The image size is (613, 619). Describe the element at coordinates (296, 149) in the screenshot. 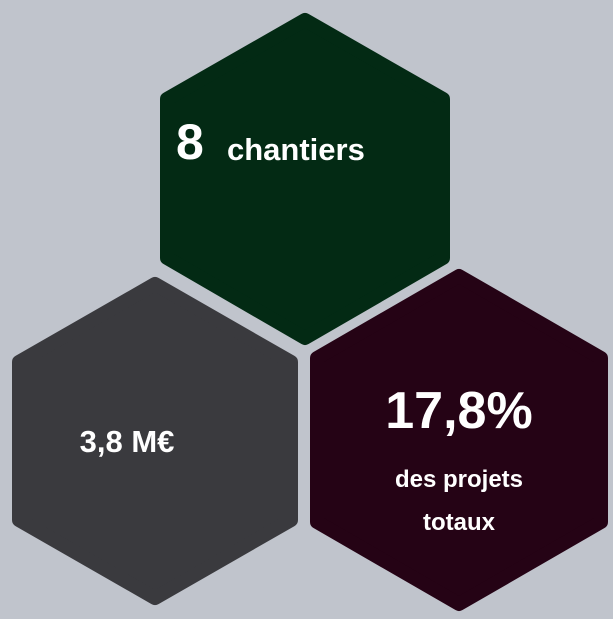

I see `sites-label: chantiers` at that location.